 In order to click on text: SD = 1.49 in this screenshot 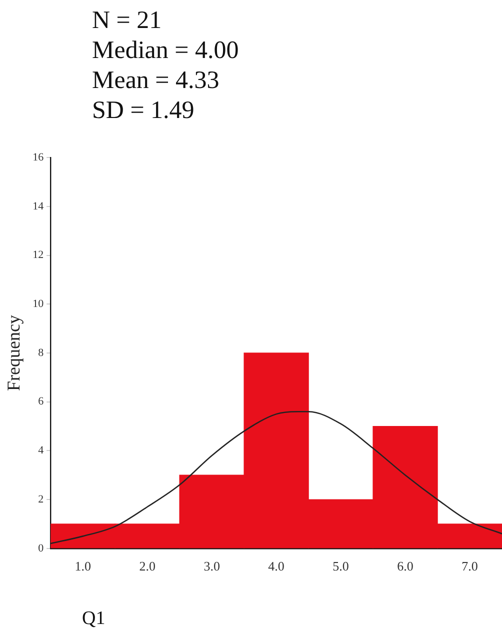, I will do `click(144, 111)`.